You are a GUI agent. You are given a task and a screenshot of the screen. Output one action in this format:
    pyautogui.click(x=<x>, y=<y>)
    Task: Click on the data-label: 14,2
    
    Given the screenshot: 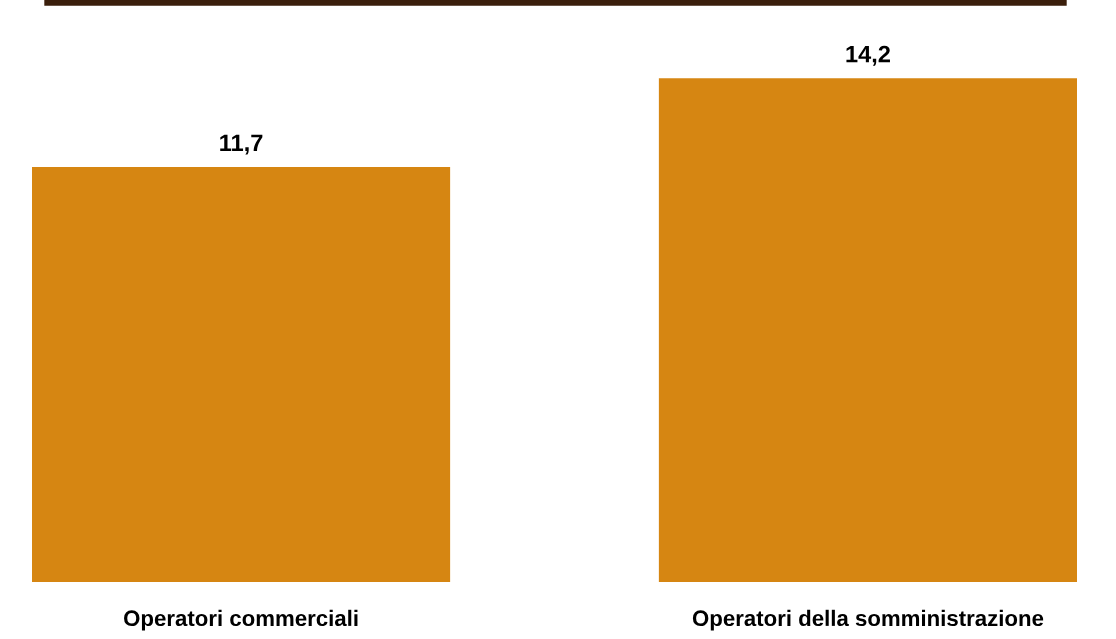 What is the action you would take?
    pyautogui.click(x=868, y=55)
    